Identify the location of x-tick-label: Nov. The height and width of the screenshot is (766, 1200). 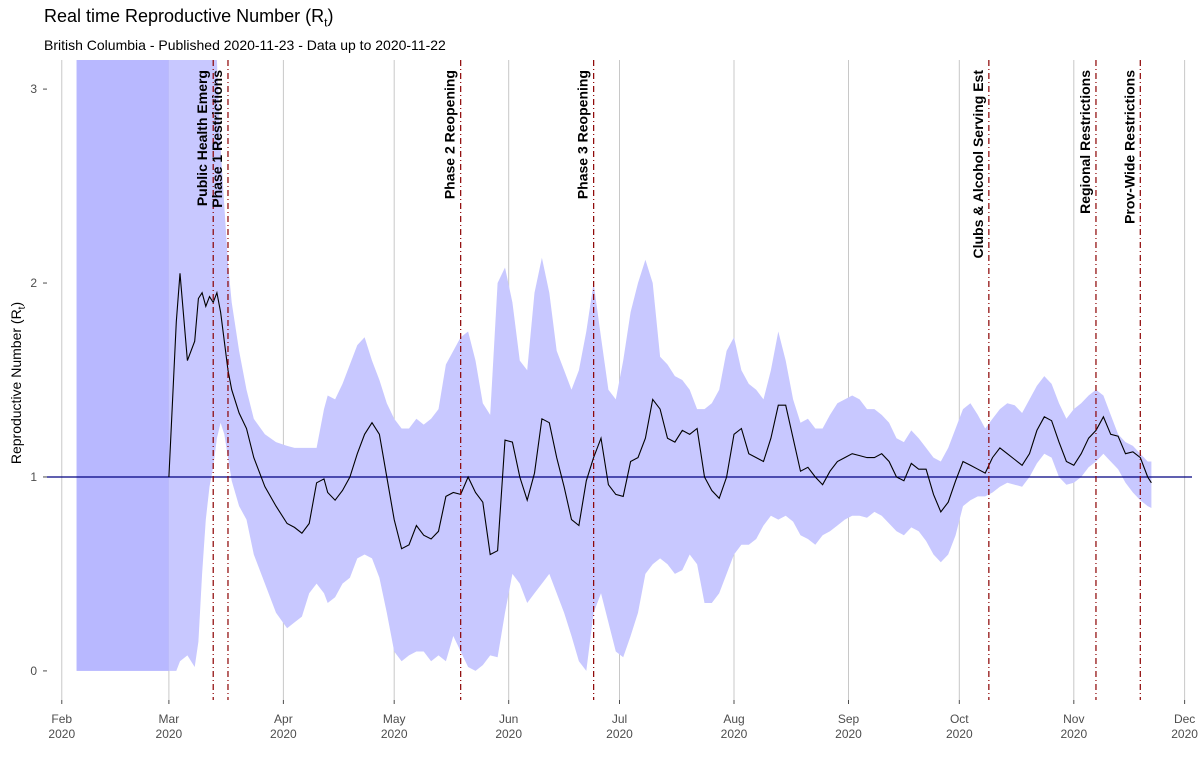
(1073, 719).